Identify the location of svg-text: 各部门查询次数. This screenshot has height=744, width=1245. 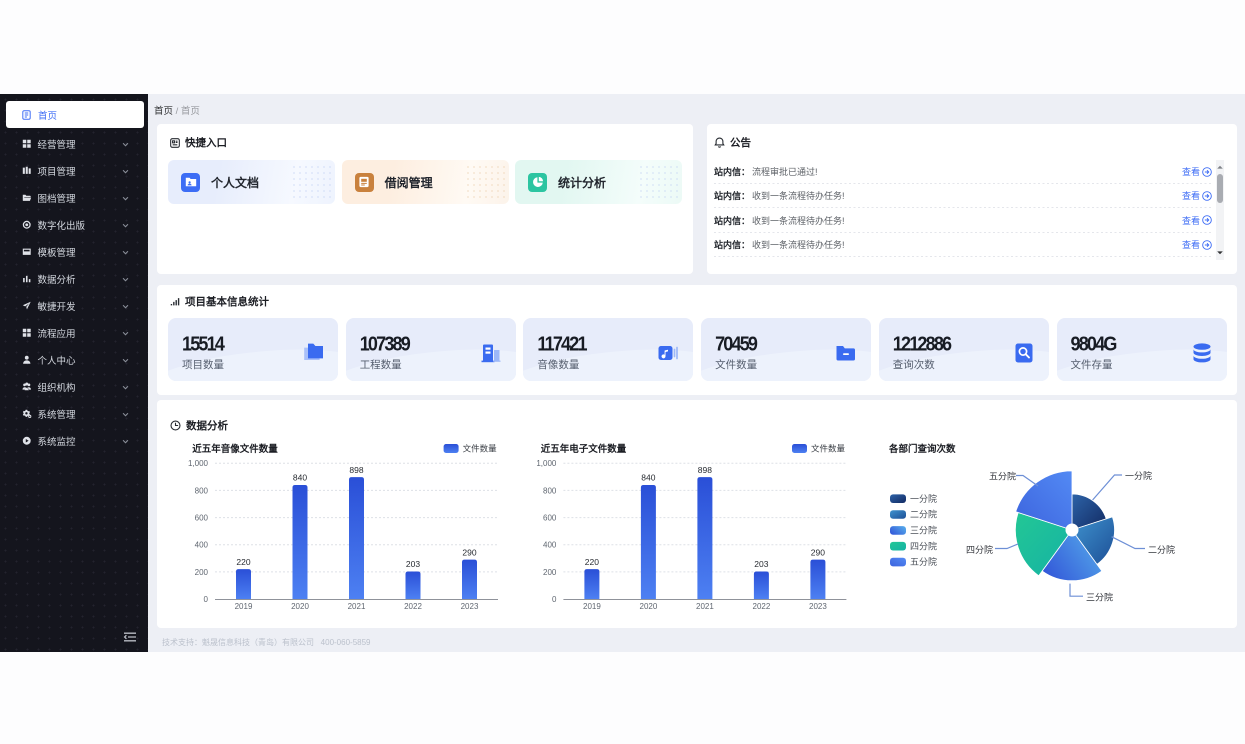
(922, 449).